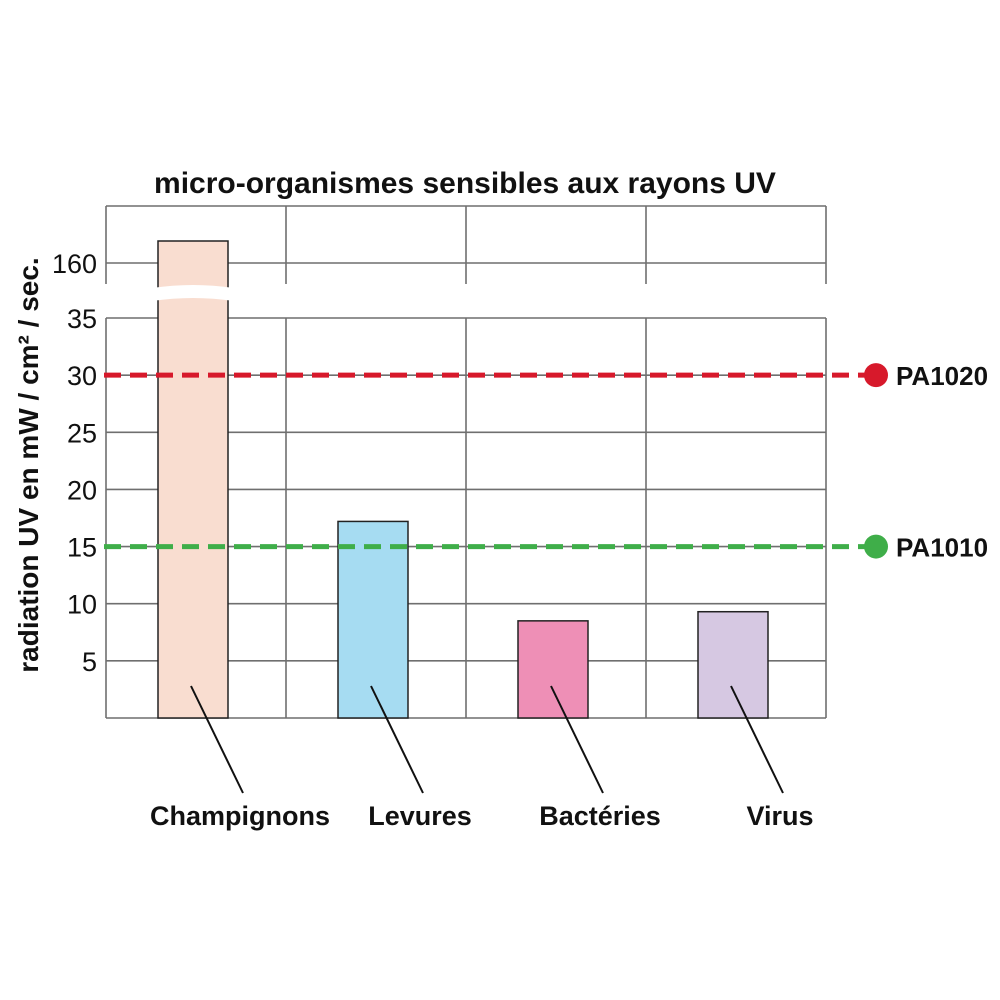  I want to click on leader-line-levures, so click(397, 739).